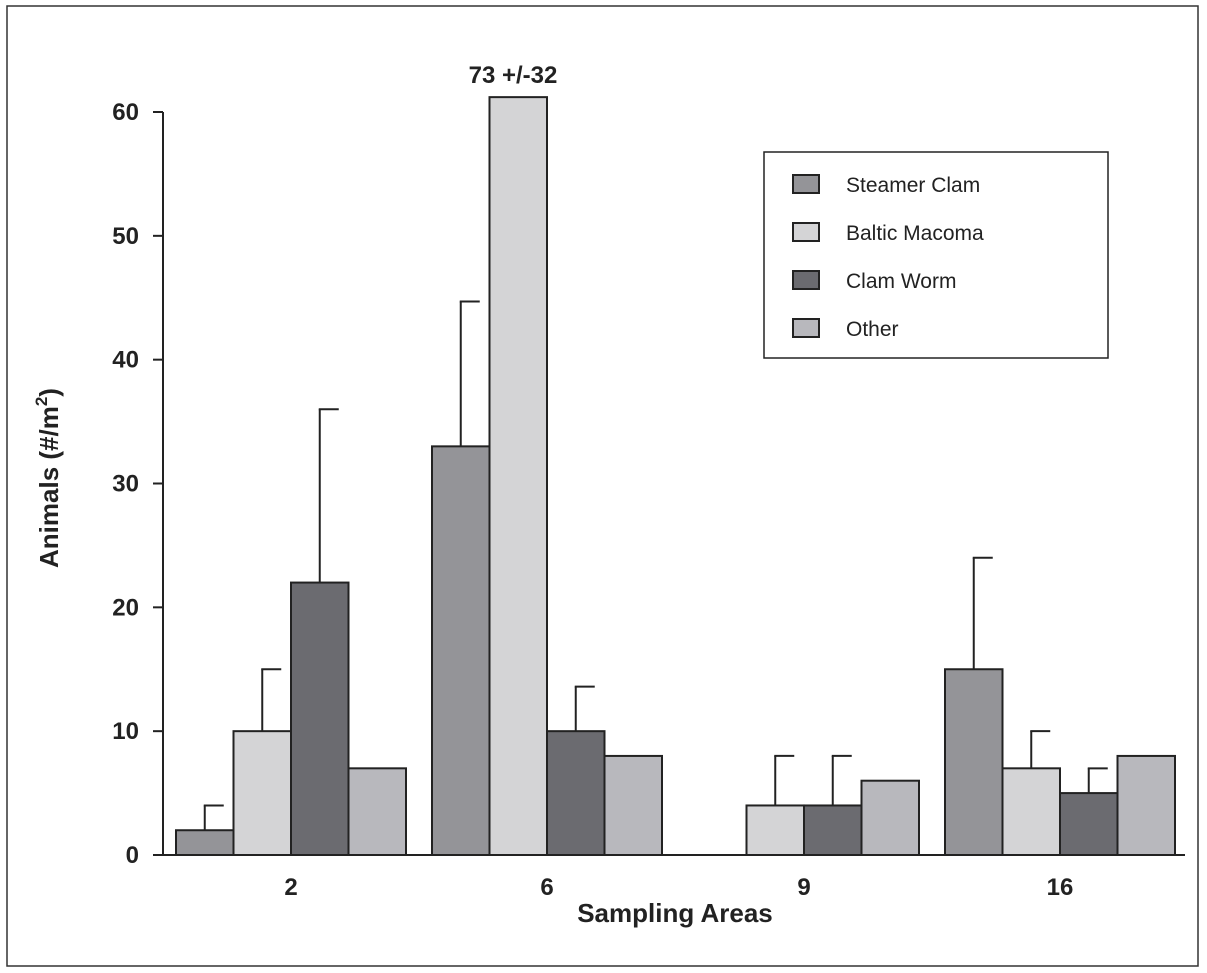 The image size is (1207, 973). What do you see at coordinates (125, 112) in the screenshot?
I see `y-tick-label: 60` at bounding box center [125, 112].